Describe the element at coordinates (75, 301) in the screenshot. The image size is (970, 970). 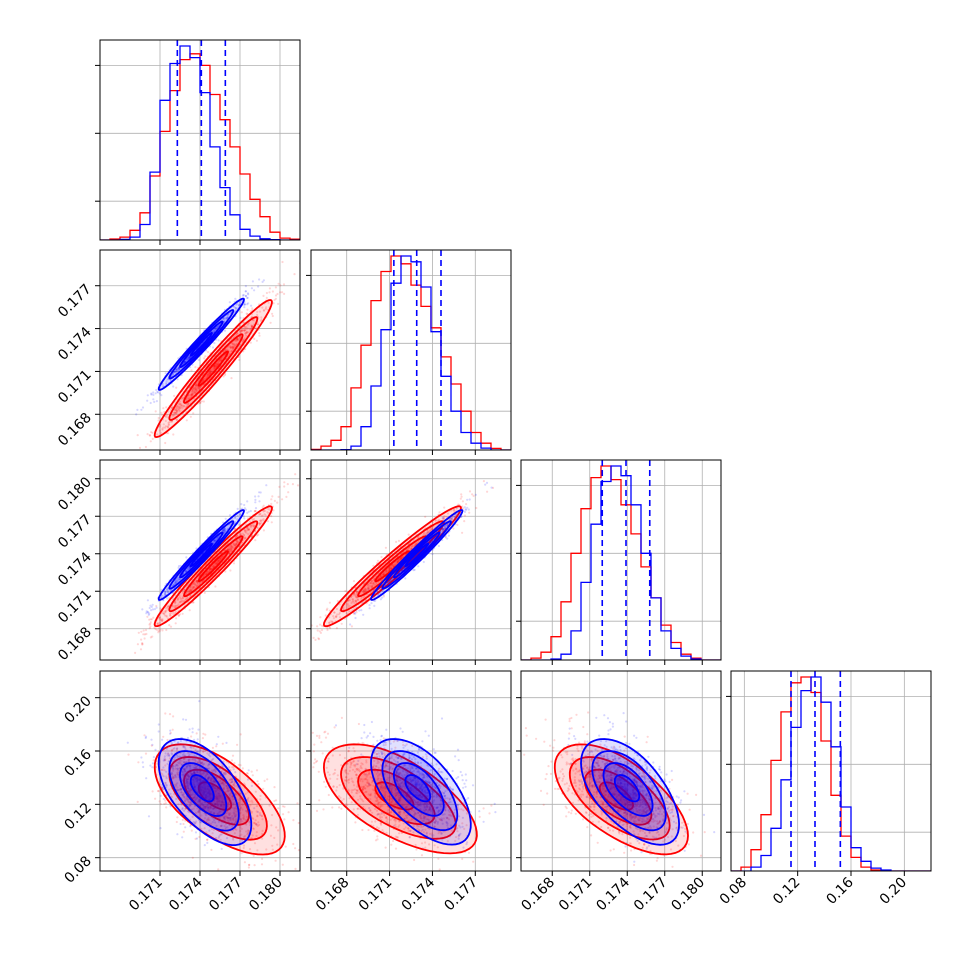
I see `y-tick-label: 0.177` at that location.